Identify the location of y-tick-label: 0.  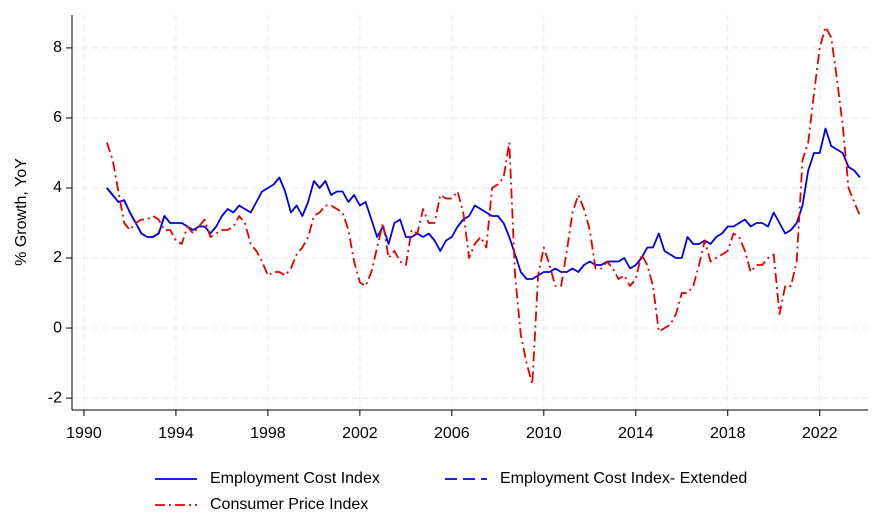
(57, 327).